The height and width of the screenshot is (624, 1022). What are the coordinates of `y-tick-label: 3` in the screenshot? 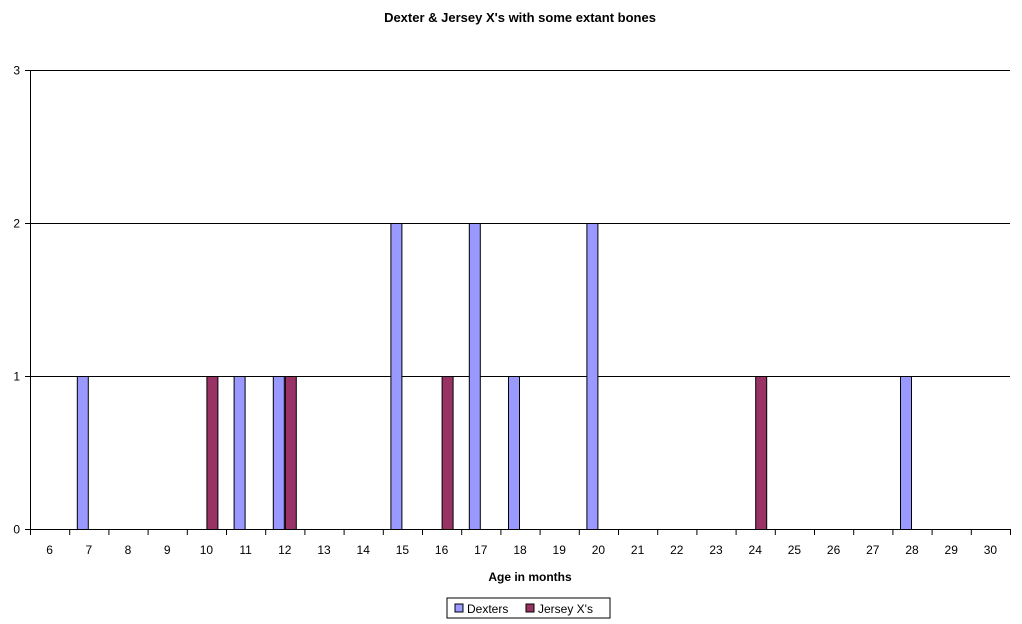 It's located at (16, 71).